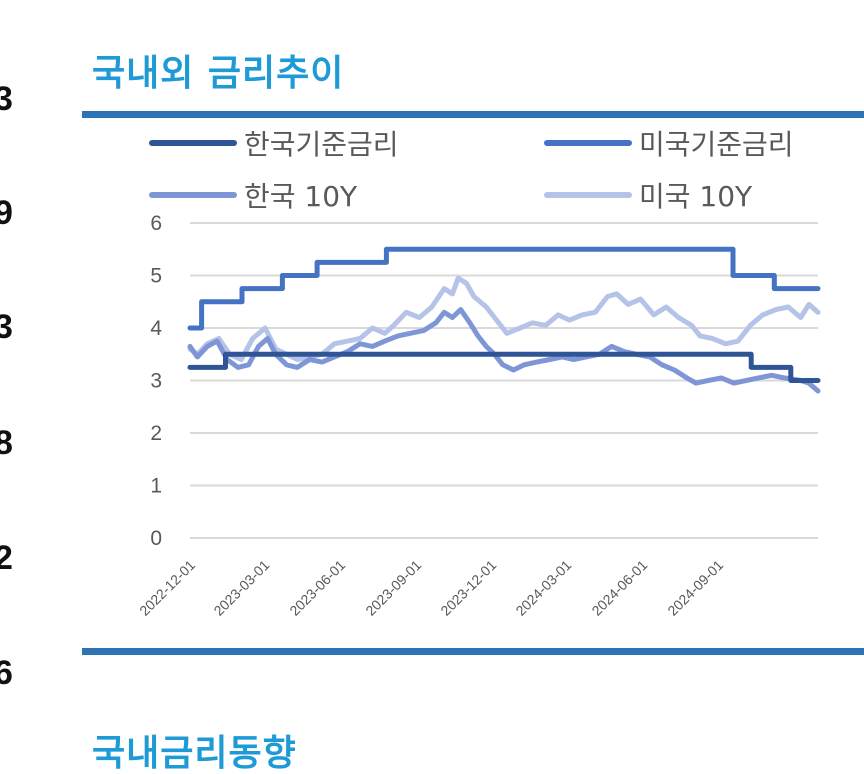 The image size is (864, 774). I want to click on x-tick-label: 2024-06-01, so click(619, 588).